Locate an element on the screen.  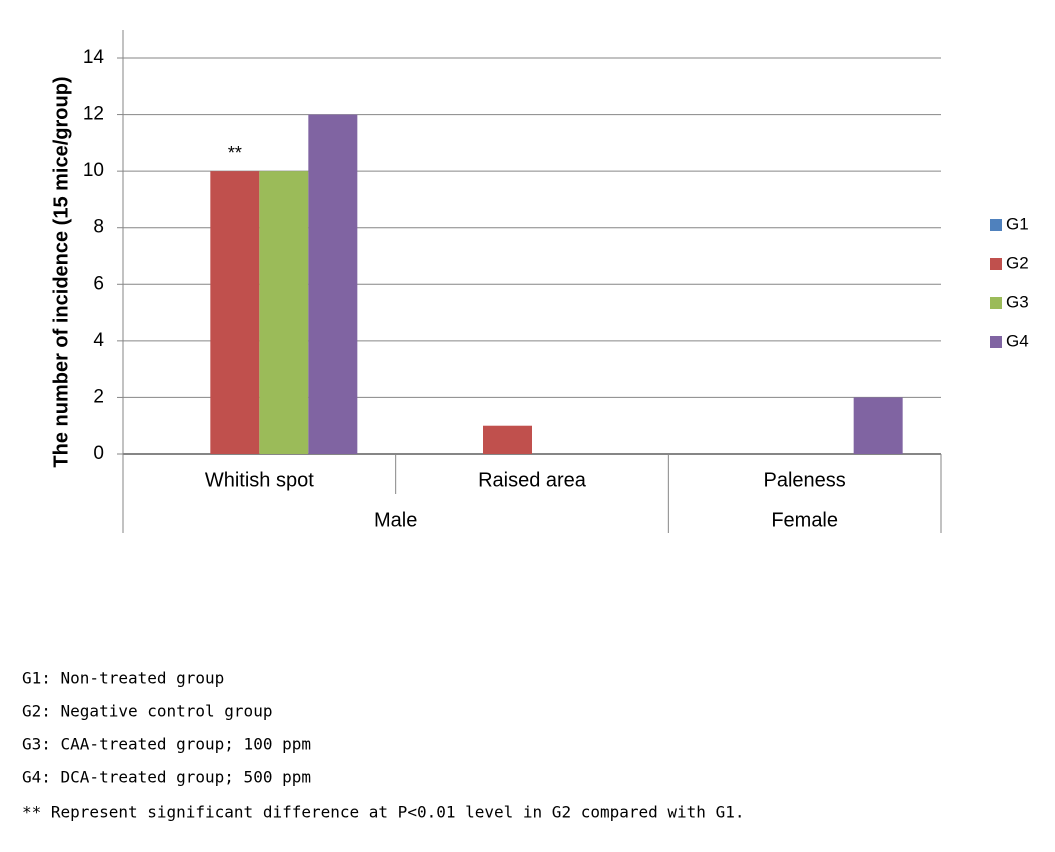
footnote: G1: Non-treated group is located at coordinates (123, 678).